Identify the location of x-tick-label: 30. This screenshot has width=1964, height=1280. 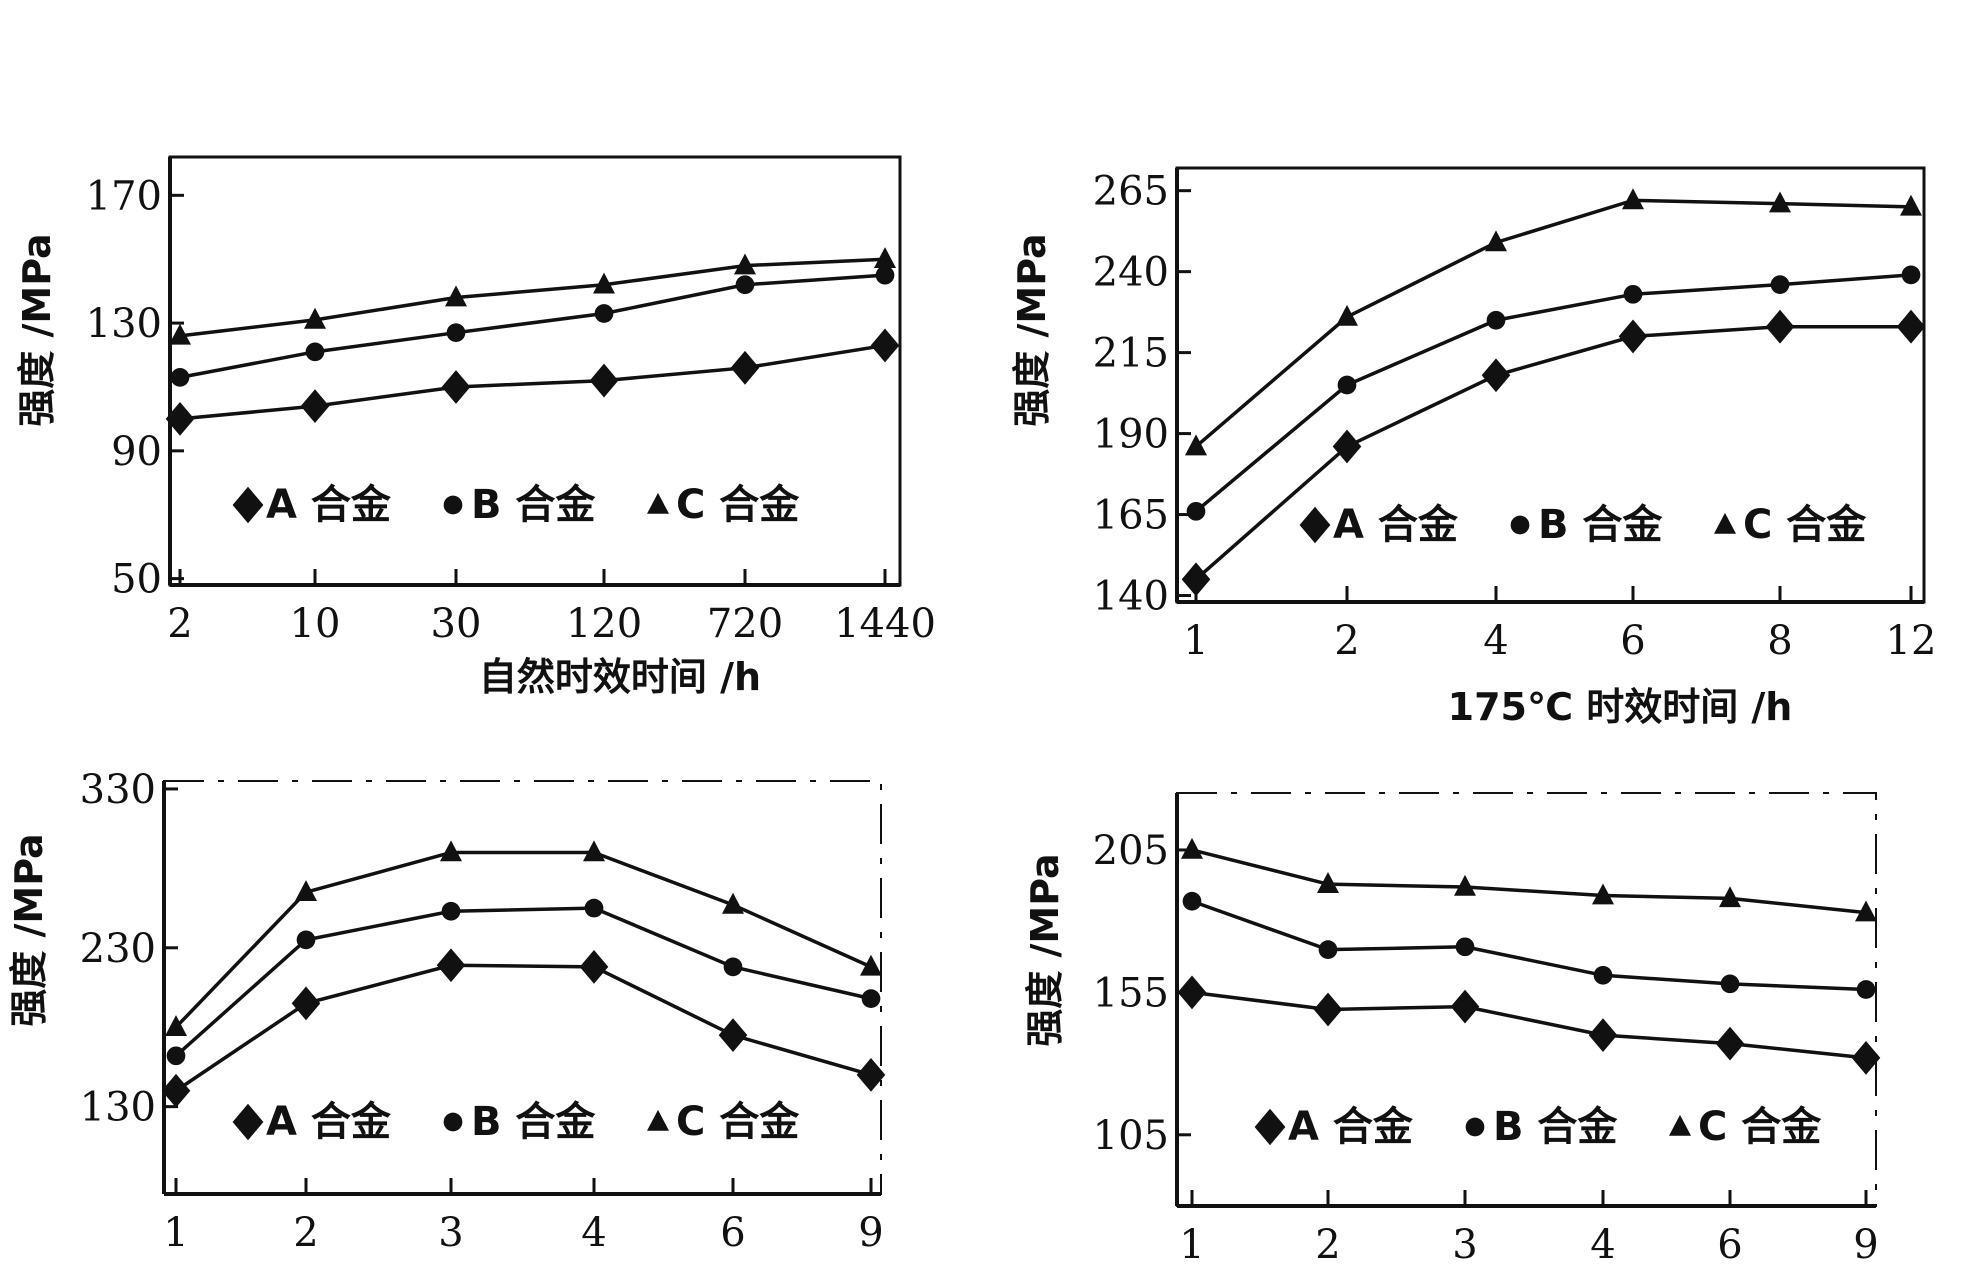
(456, 624).